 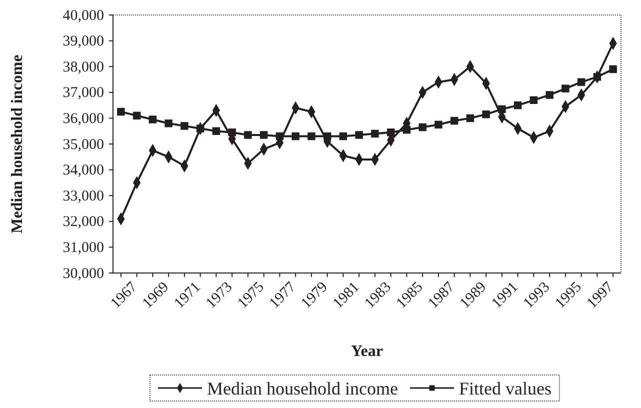 What do you see at coordinates (473, 295) in the screenshot?
I see `x-tick-label: 1989` at bounding box center [473, 295].